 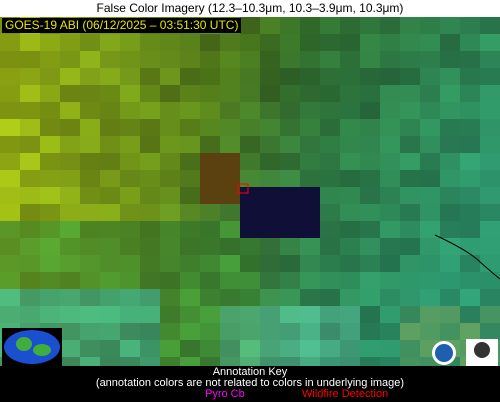 What do you see at coordinates (482, 350) in the screenshot?
I see `cimss-logo-mark` at bounding box center [482, 350].